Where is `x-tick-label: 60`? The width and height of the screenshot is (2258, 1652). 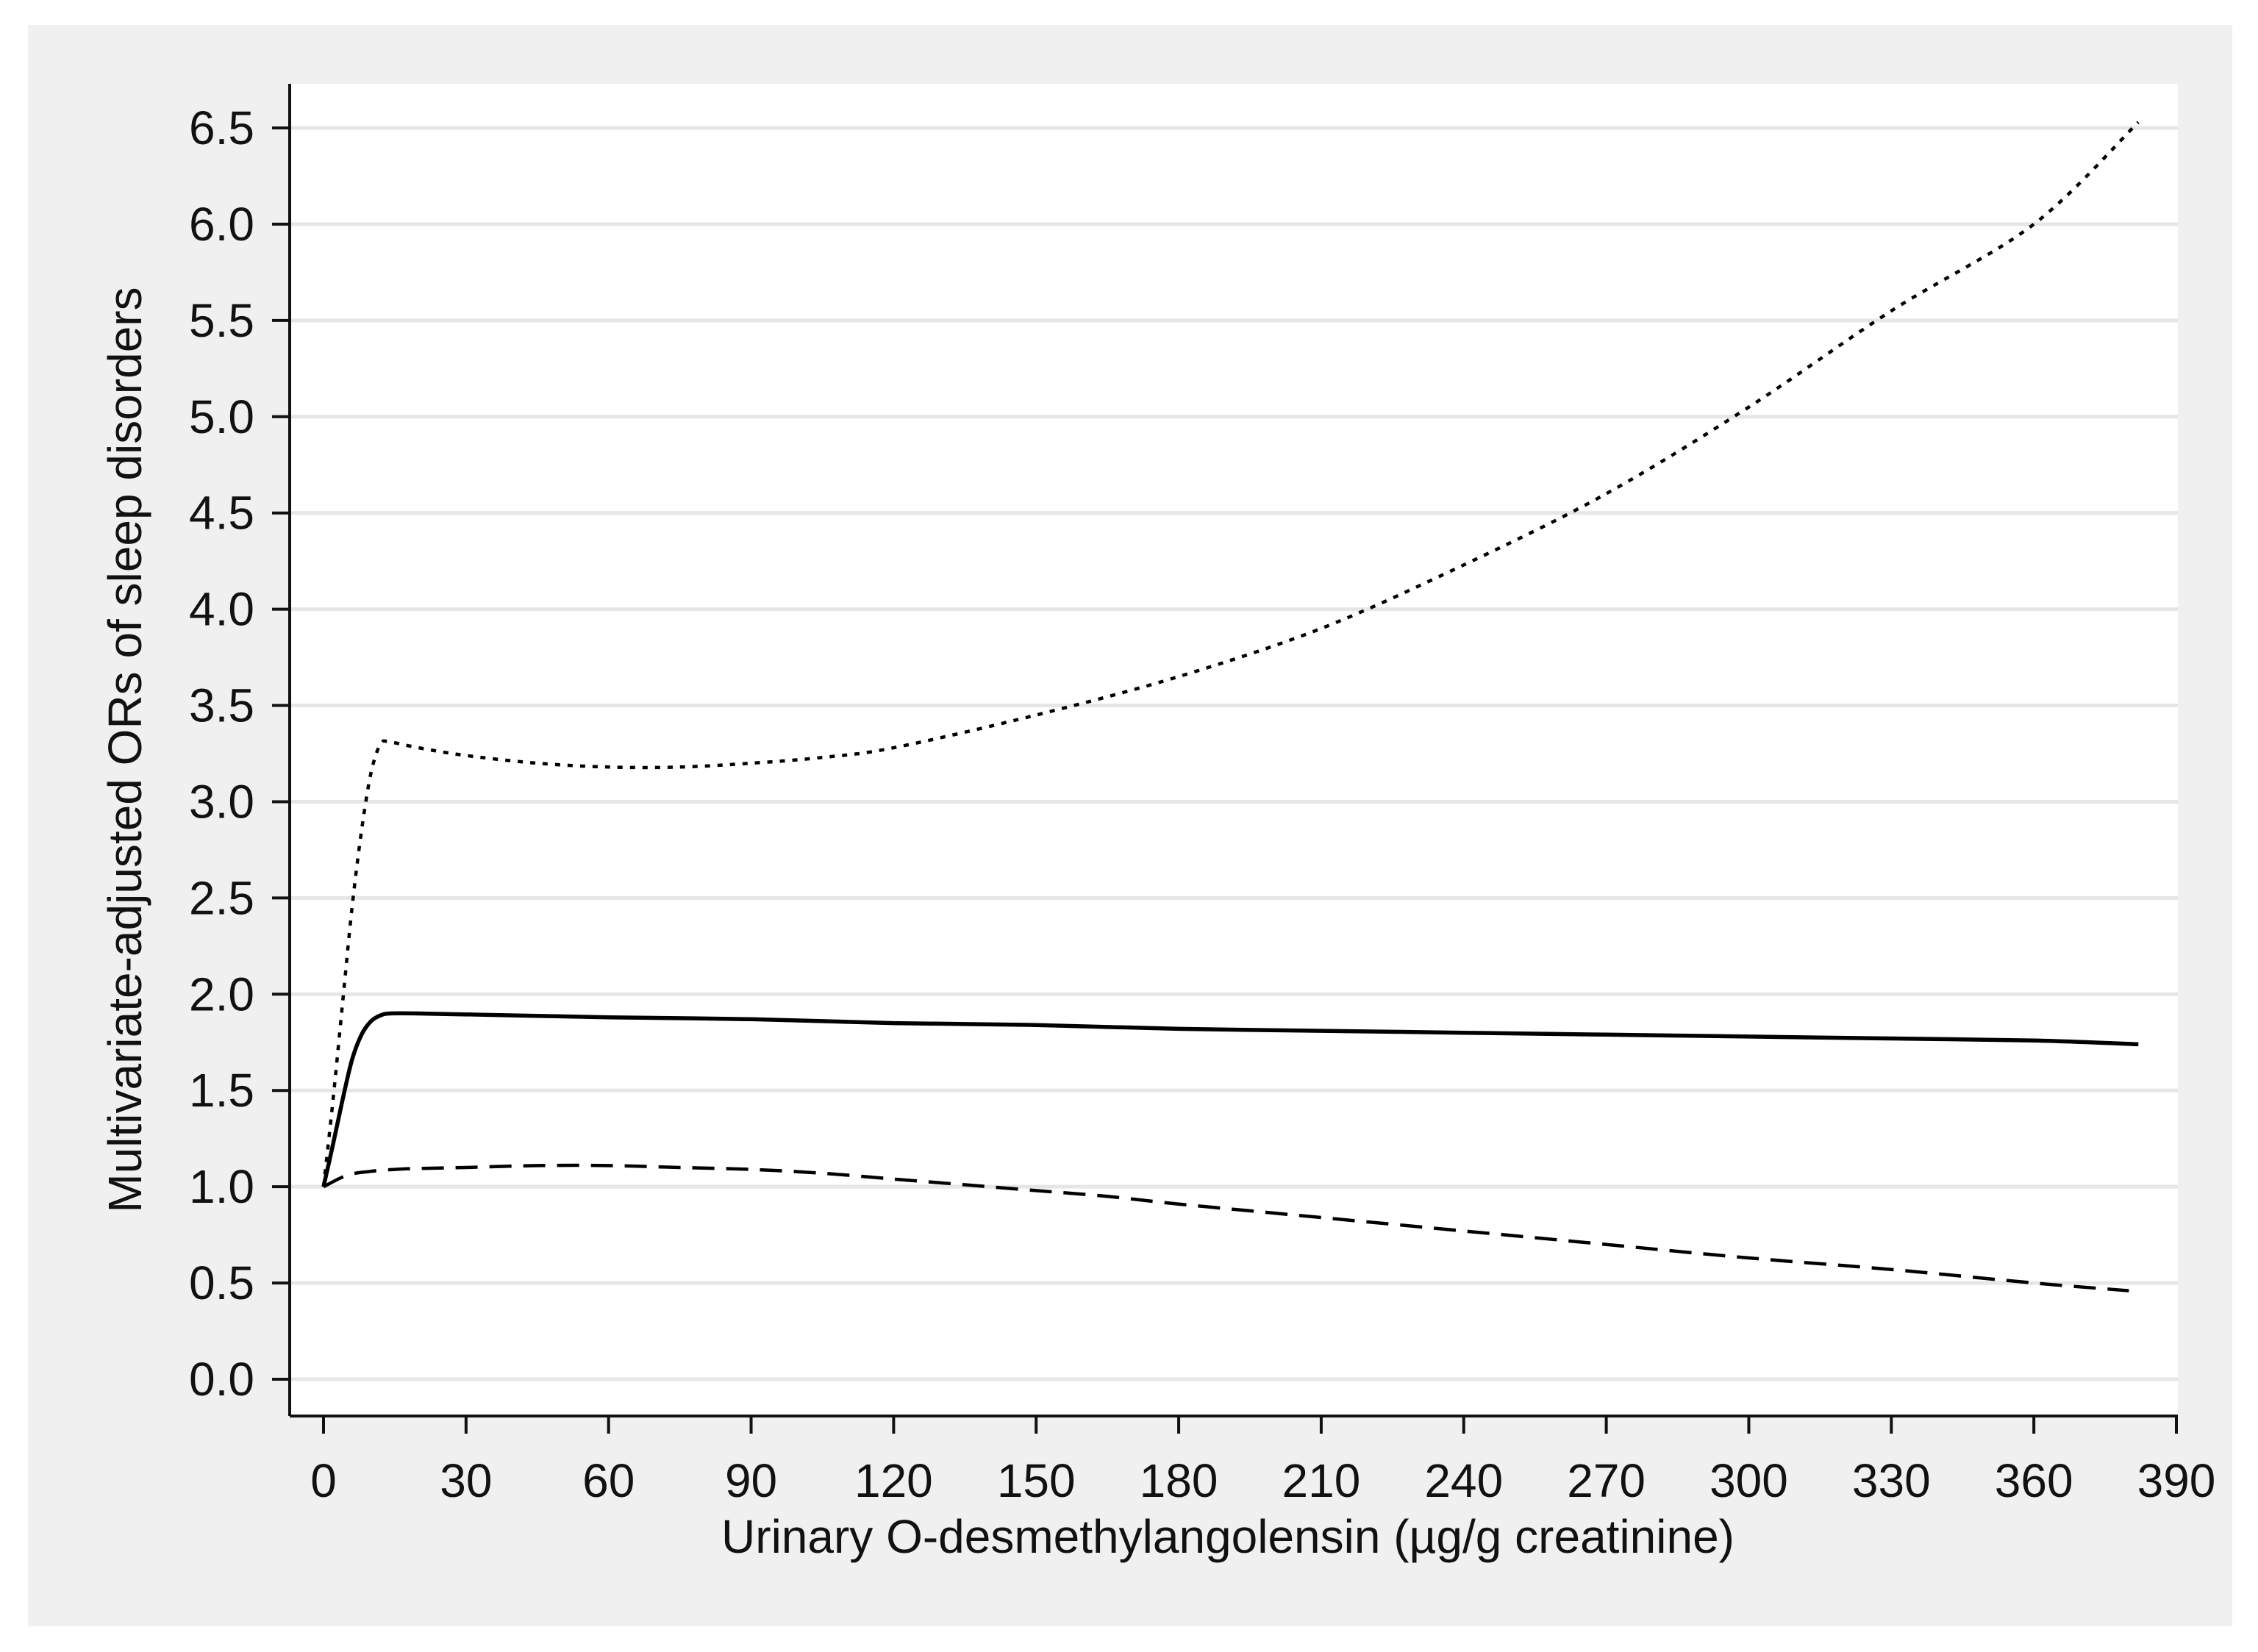 x-tick-label: 60 is located at coordinates (609, 1480).